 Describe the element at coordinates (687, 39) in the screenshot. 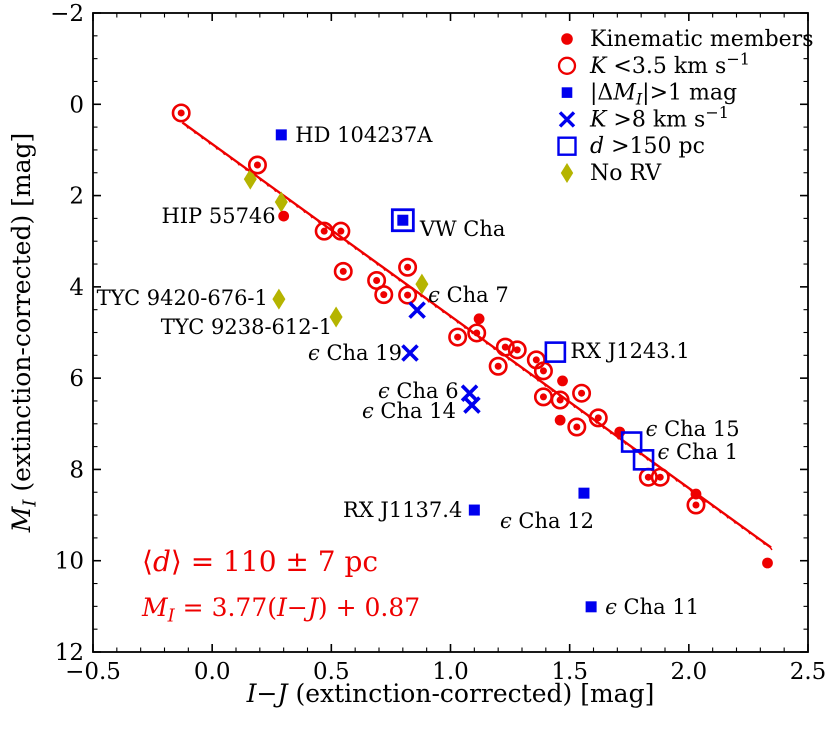

I see `legend-item: Kinematic members` at that location.